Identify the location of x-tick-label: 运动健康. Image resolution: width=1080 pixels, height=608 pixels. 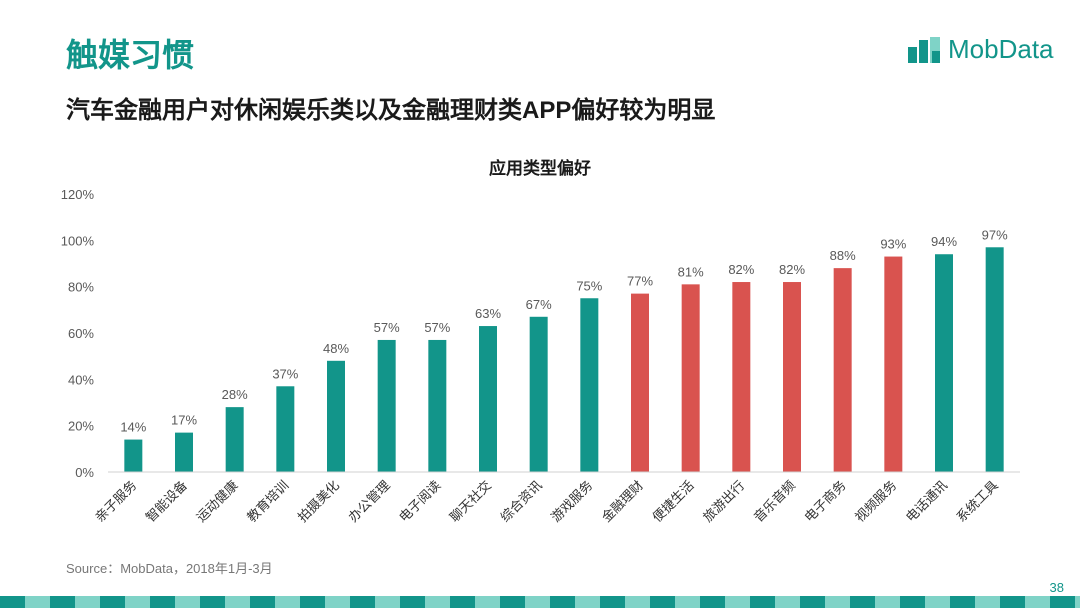
(216, 501).